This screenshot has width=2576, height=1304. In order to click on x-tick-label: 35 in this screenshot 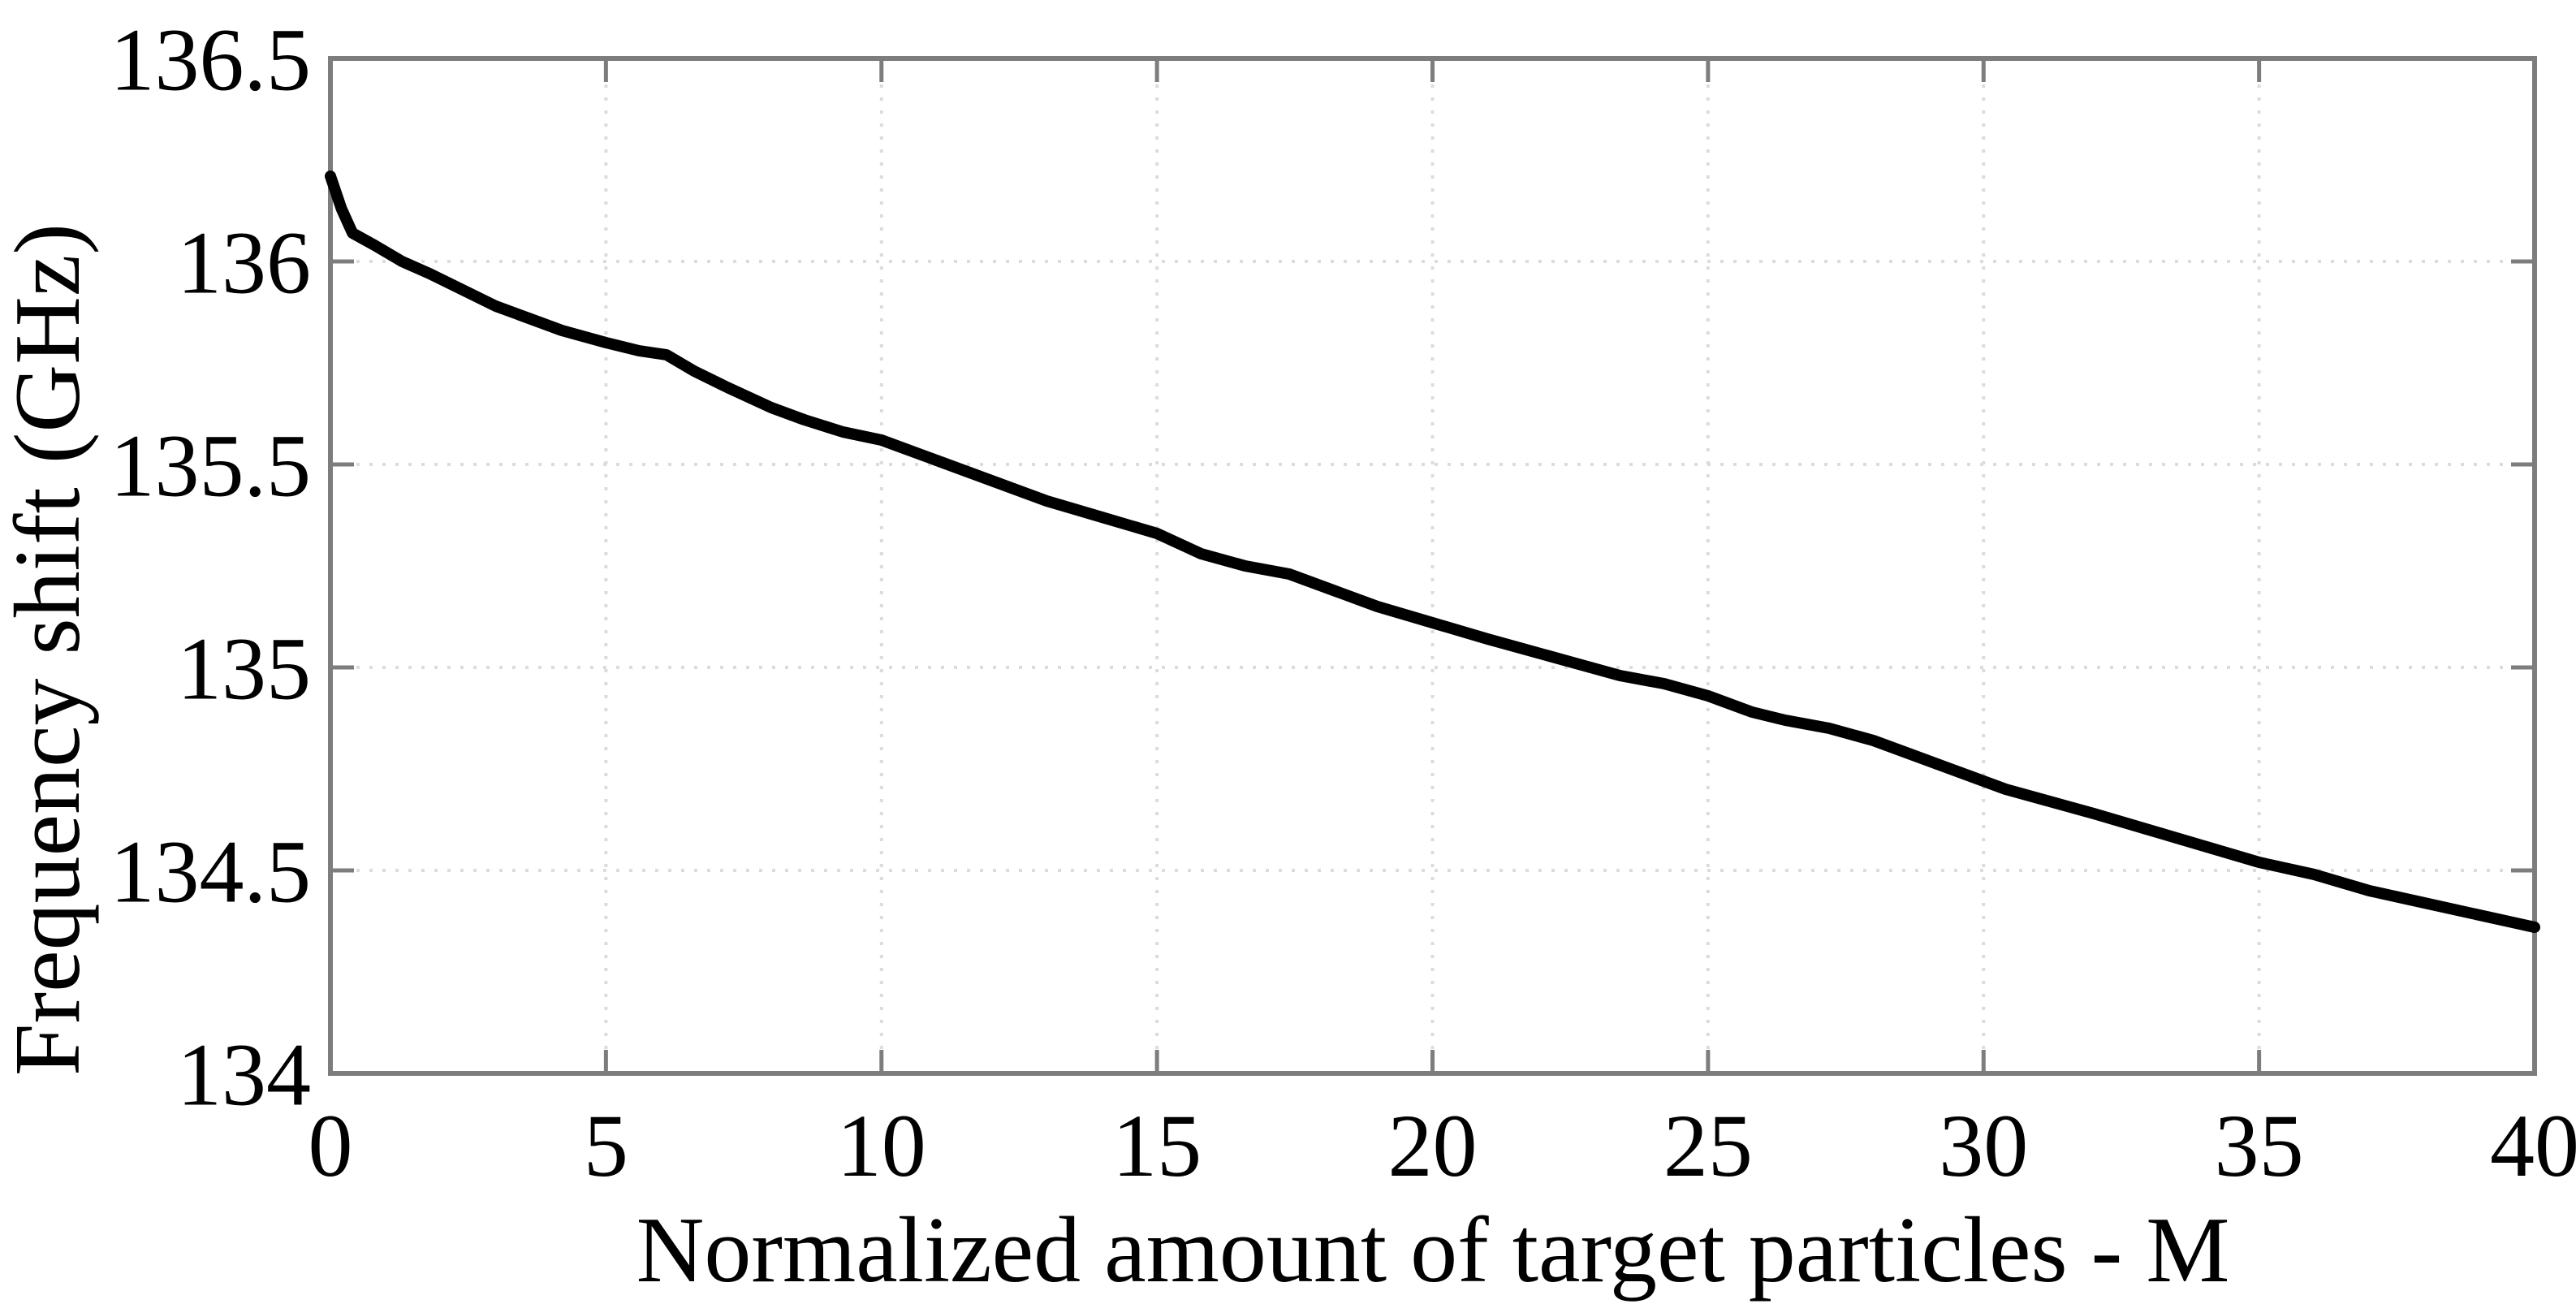, I will do `click(2259, 1146)`.